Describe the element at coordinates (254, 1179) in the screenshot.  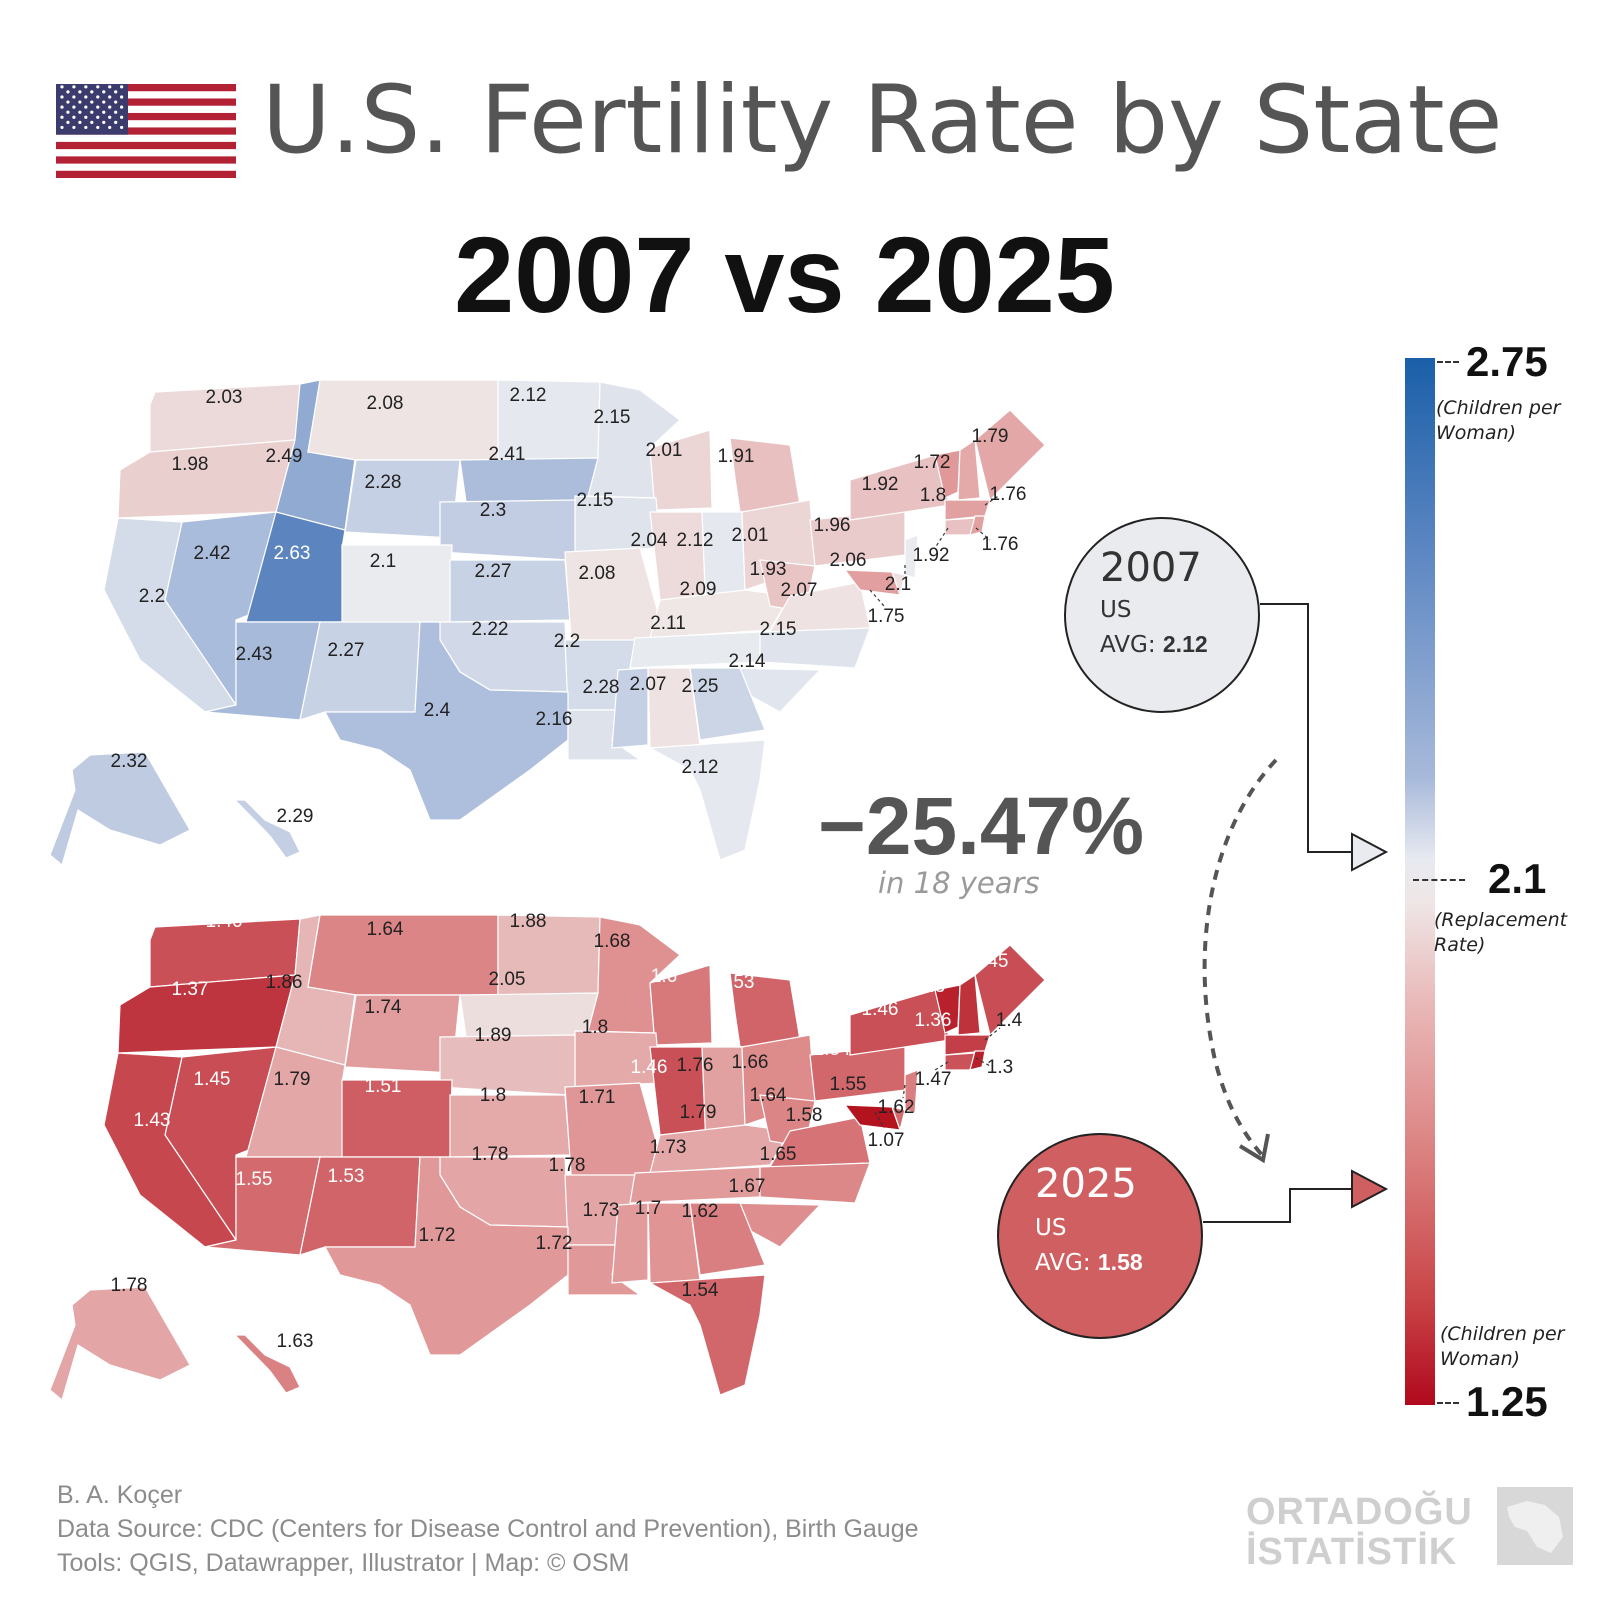
I see `state-value-az: 1.55` at that location.